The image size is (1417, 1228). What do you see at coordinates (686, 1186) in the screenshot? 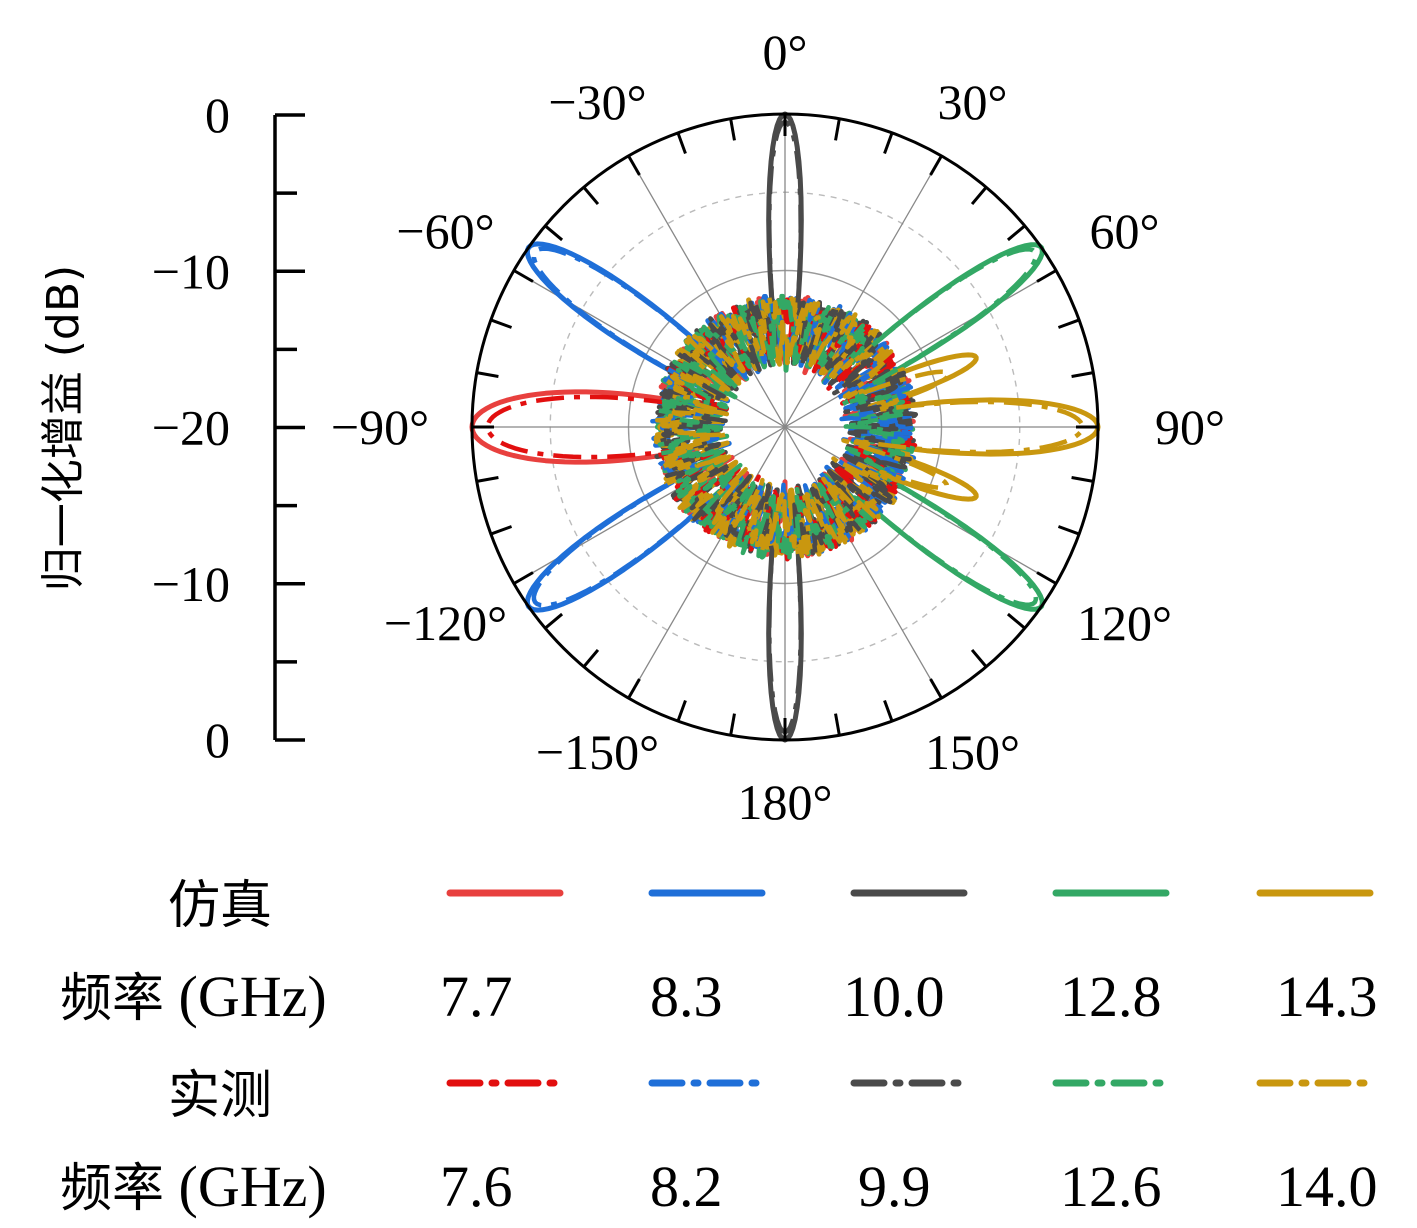
I see `legend-meas-freq: 8.2` at bounding box center [686, 1186].